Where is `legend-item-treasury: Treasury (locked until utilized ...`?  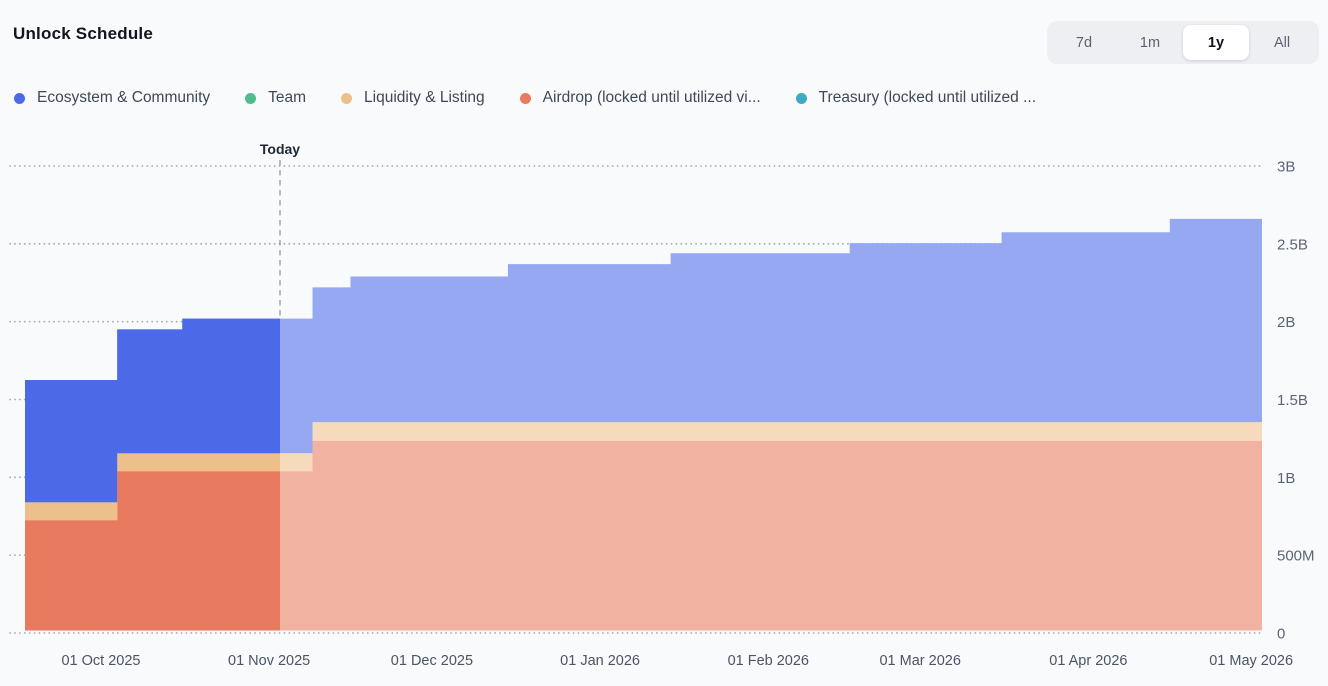
legend-item-treasury: Treasury (locked until utilized ... is located at coordinates (916, 98).